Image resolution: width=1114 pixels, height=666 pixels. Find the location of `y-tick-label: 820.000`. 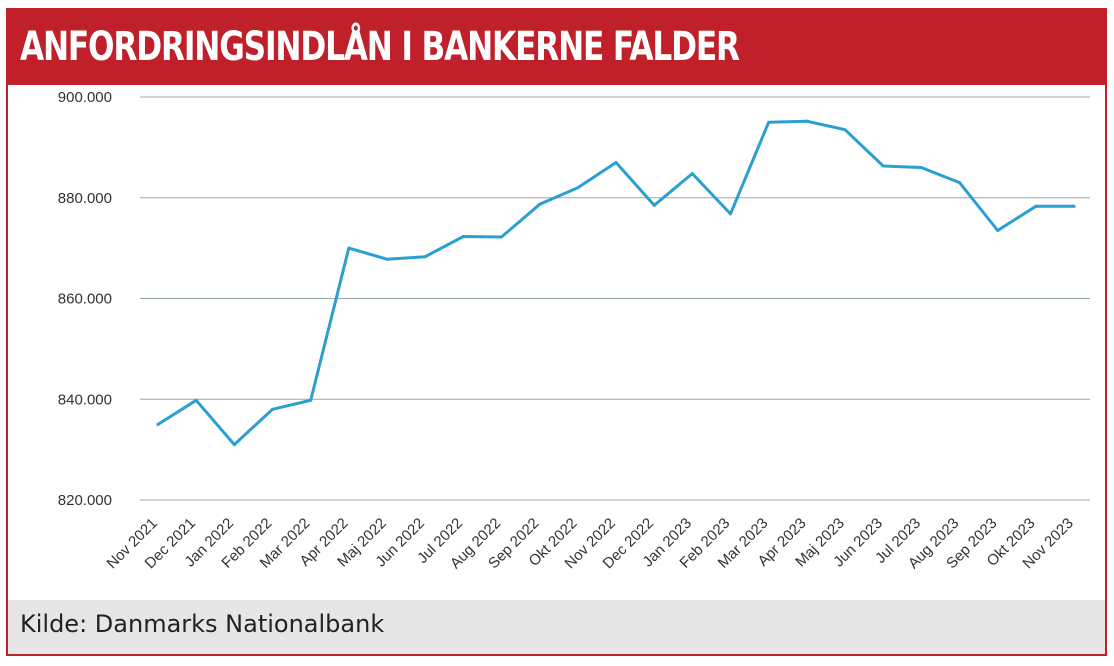

y-tick-label: 820.000 is located at coordinates (85, 500).